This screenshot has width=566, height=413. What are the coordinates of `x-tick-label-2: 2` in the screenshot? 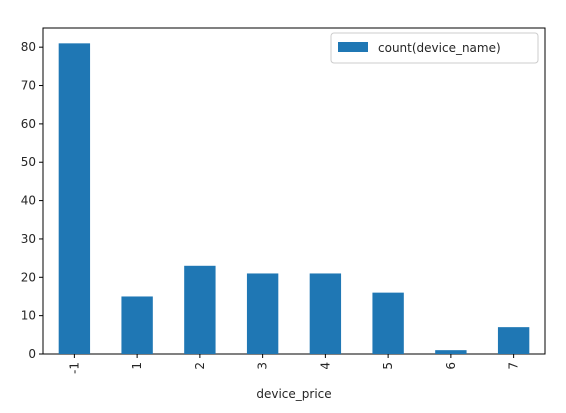 It's located at (200, 366).